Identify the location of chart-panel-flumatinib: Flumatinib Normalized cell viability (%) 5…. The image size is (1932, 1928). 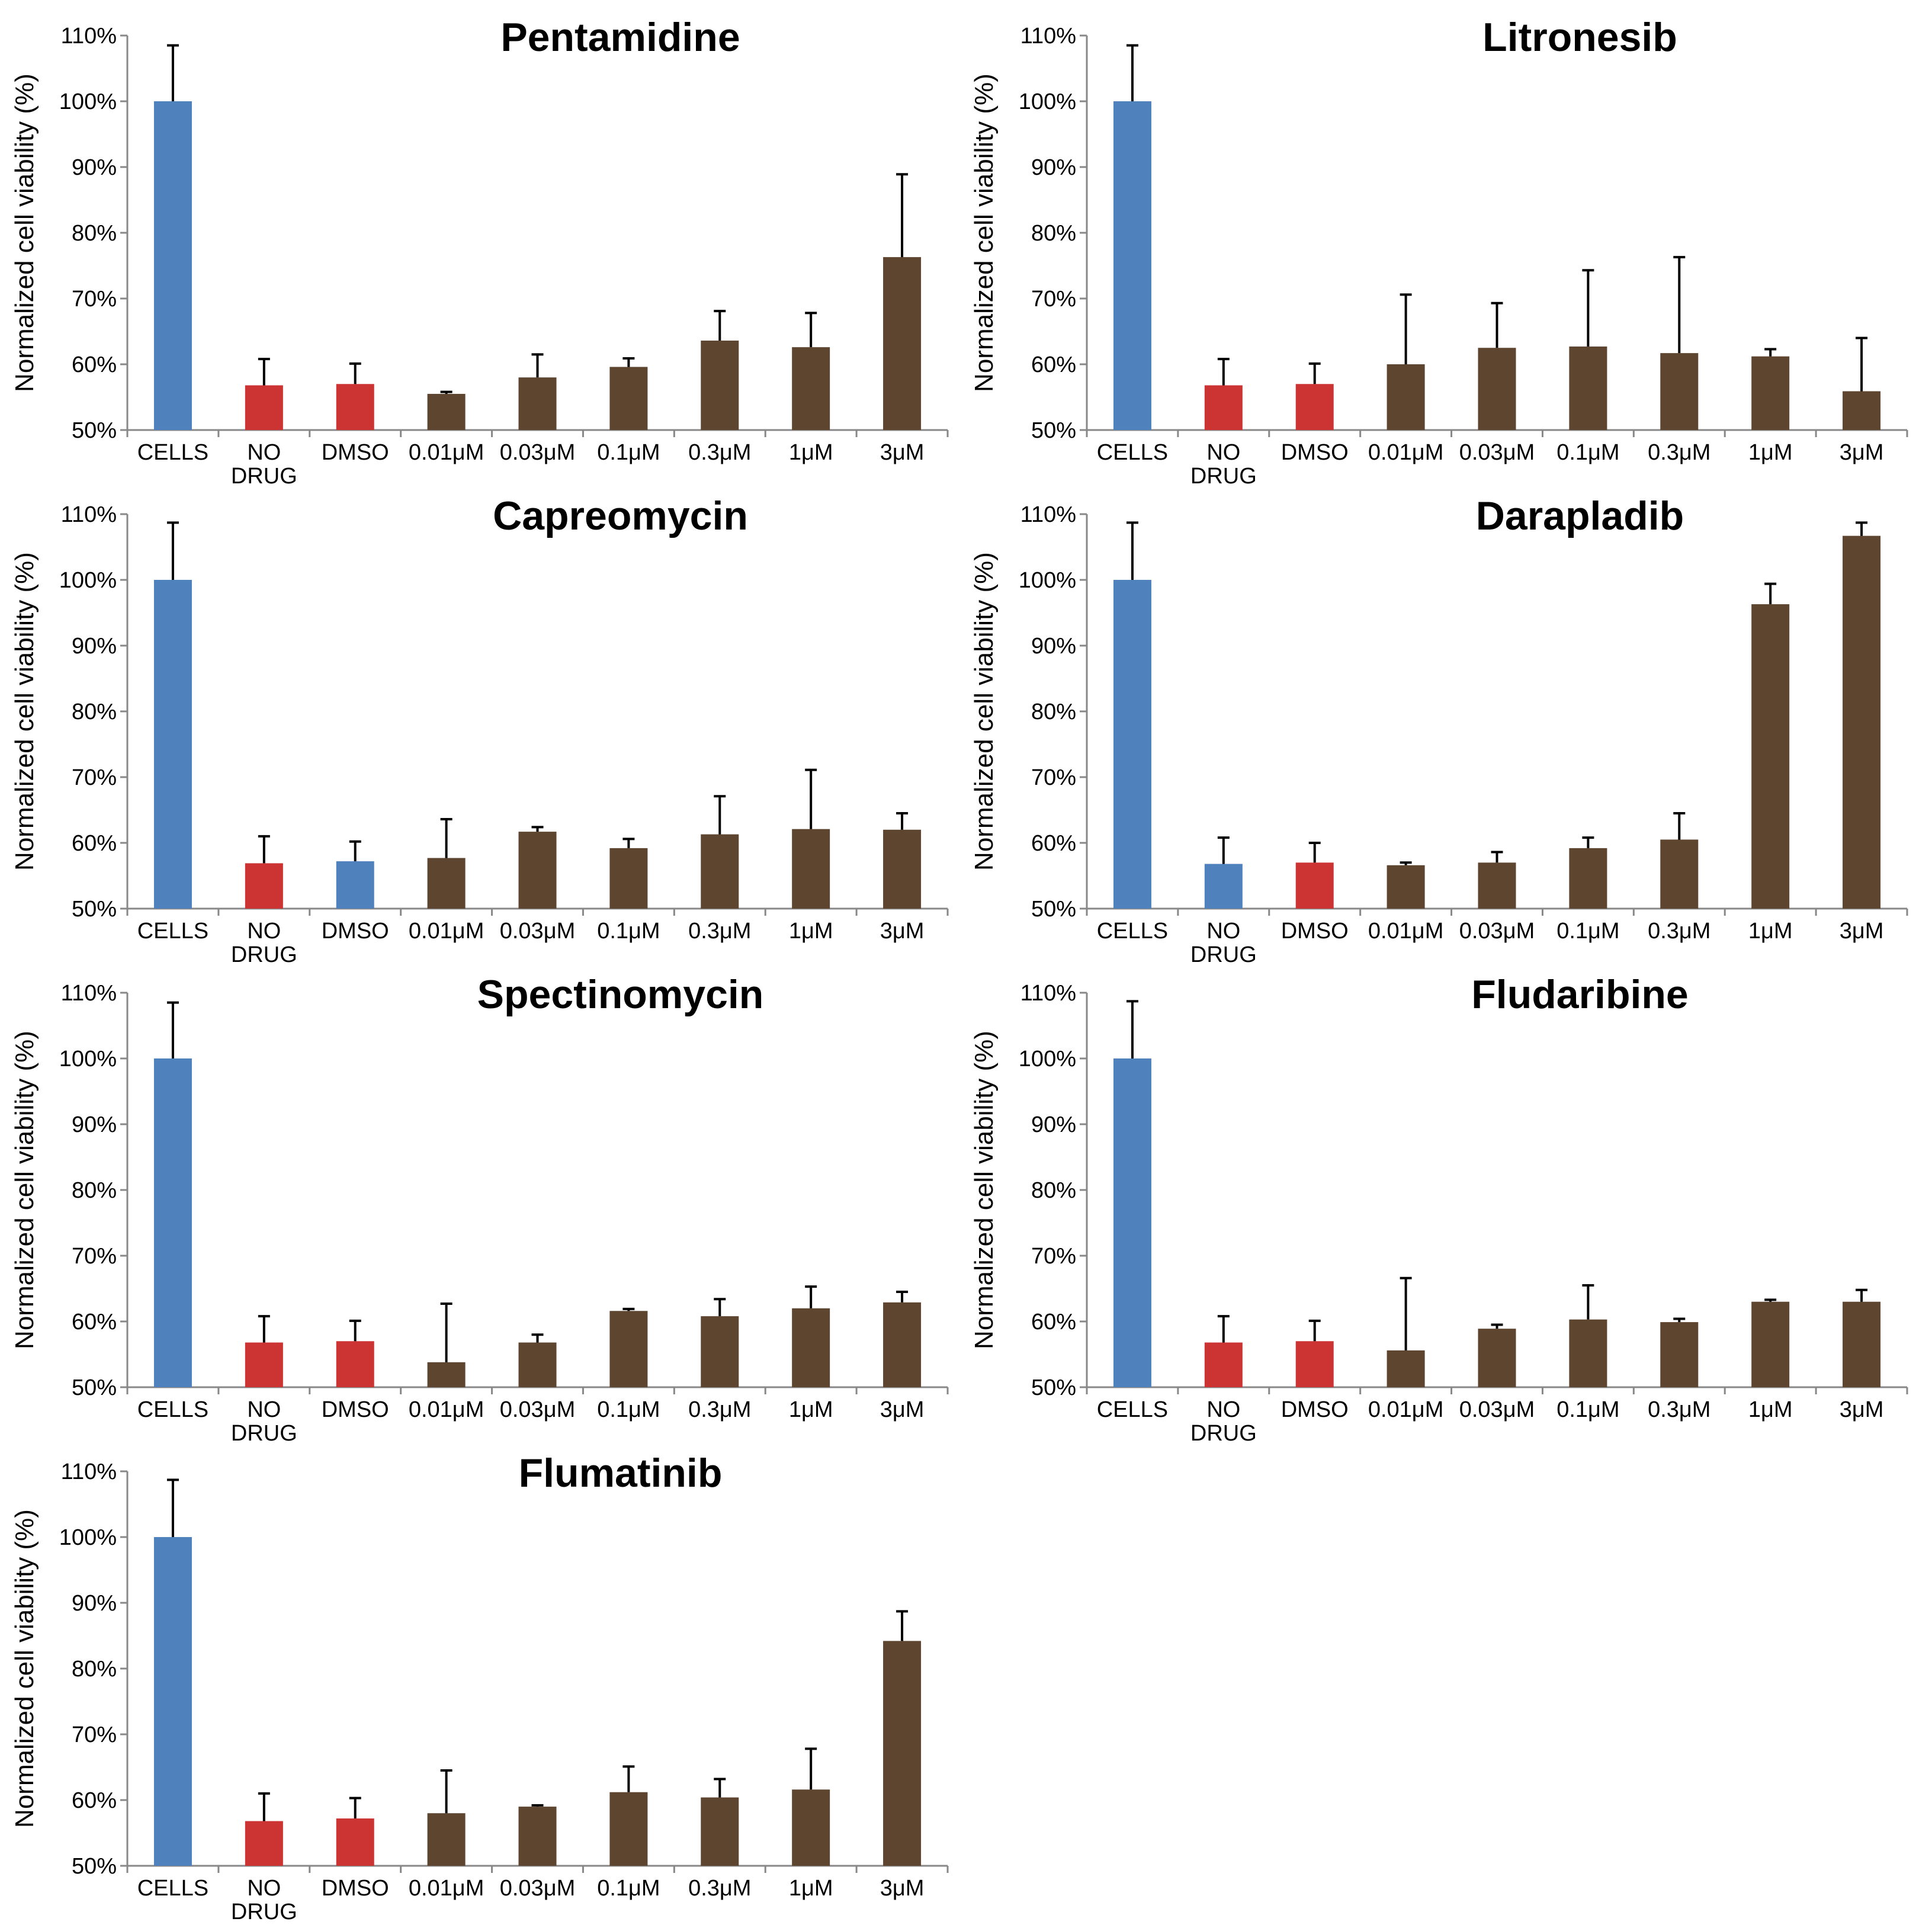
(479, 1688).